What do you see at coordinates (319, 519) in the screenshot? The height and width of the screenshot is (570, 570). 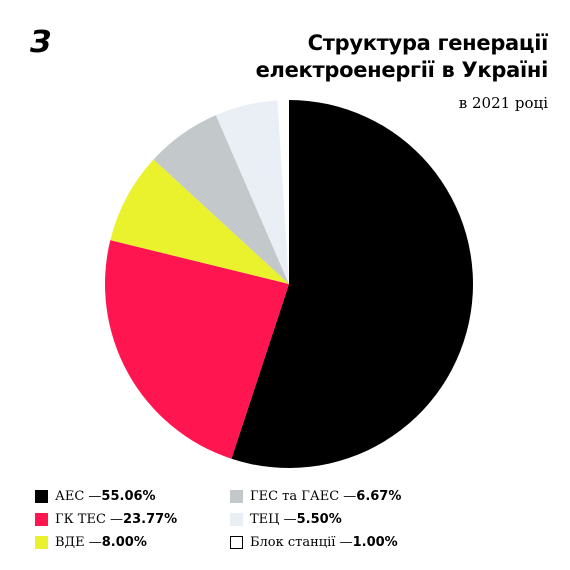 I see `legend-value: 5.50%` at bounding box center [319, 519].